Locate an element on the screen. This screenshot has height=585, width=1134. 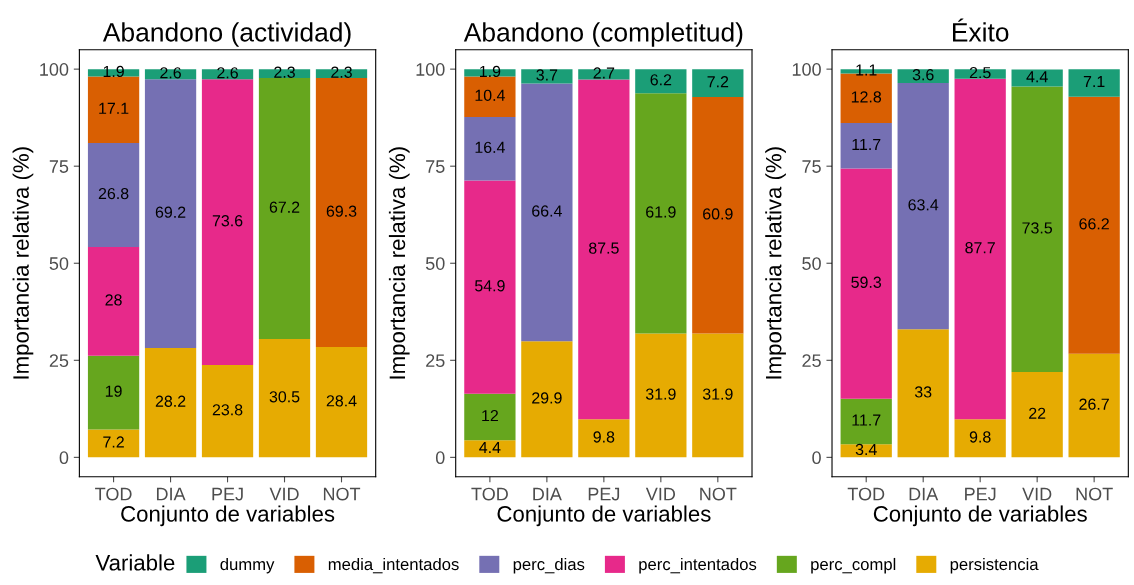
legend-label: perc_compl is located at coordinates (853, 565).